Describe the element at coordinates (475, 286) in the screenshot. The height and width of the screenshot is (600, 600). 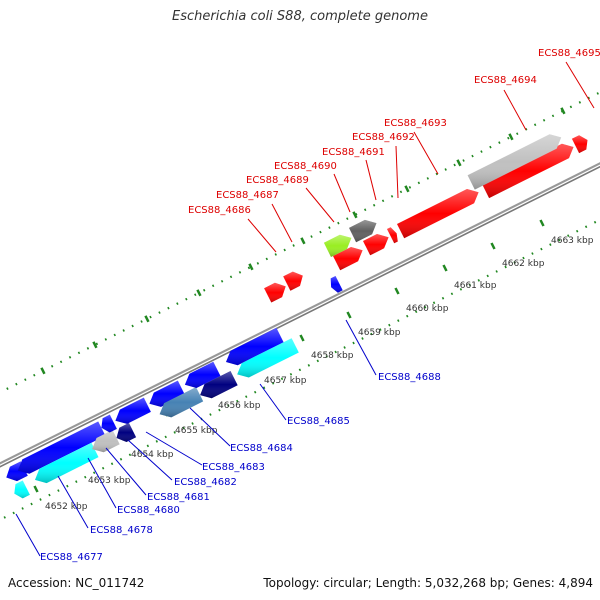
I see `scale-label: 4661 kbp` at that location.